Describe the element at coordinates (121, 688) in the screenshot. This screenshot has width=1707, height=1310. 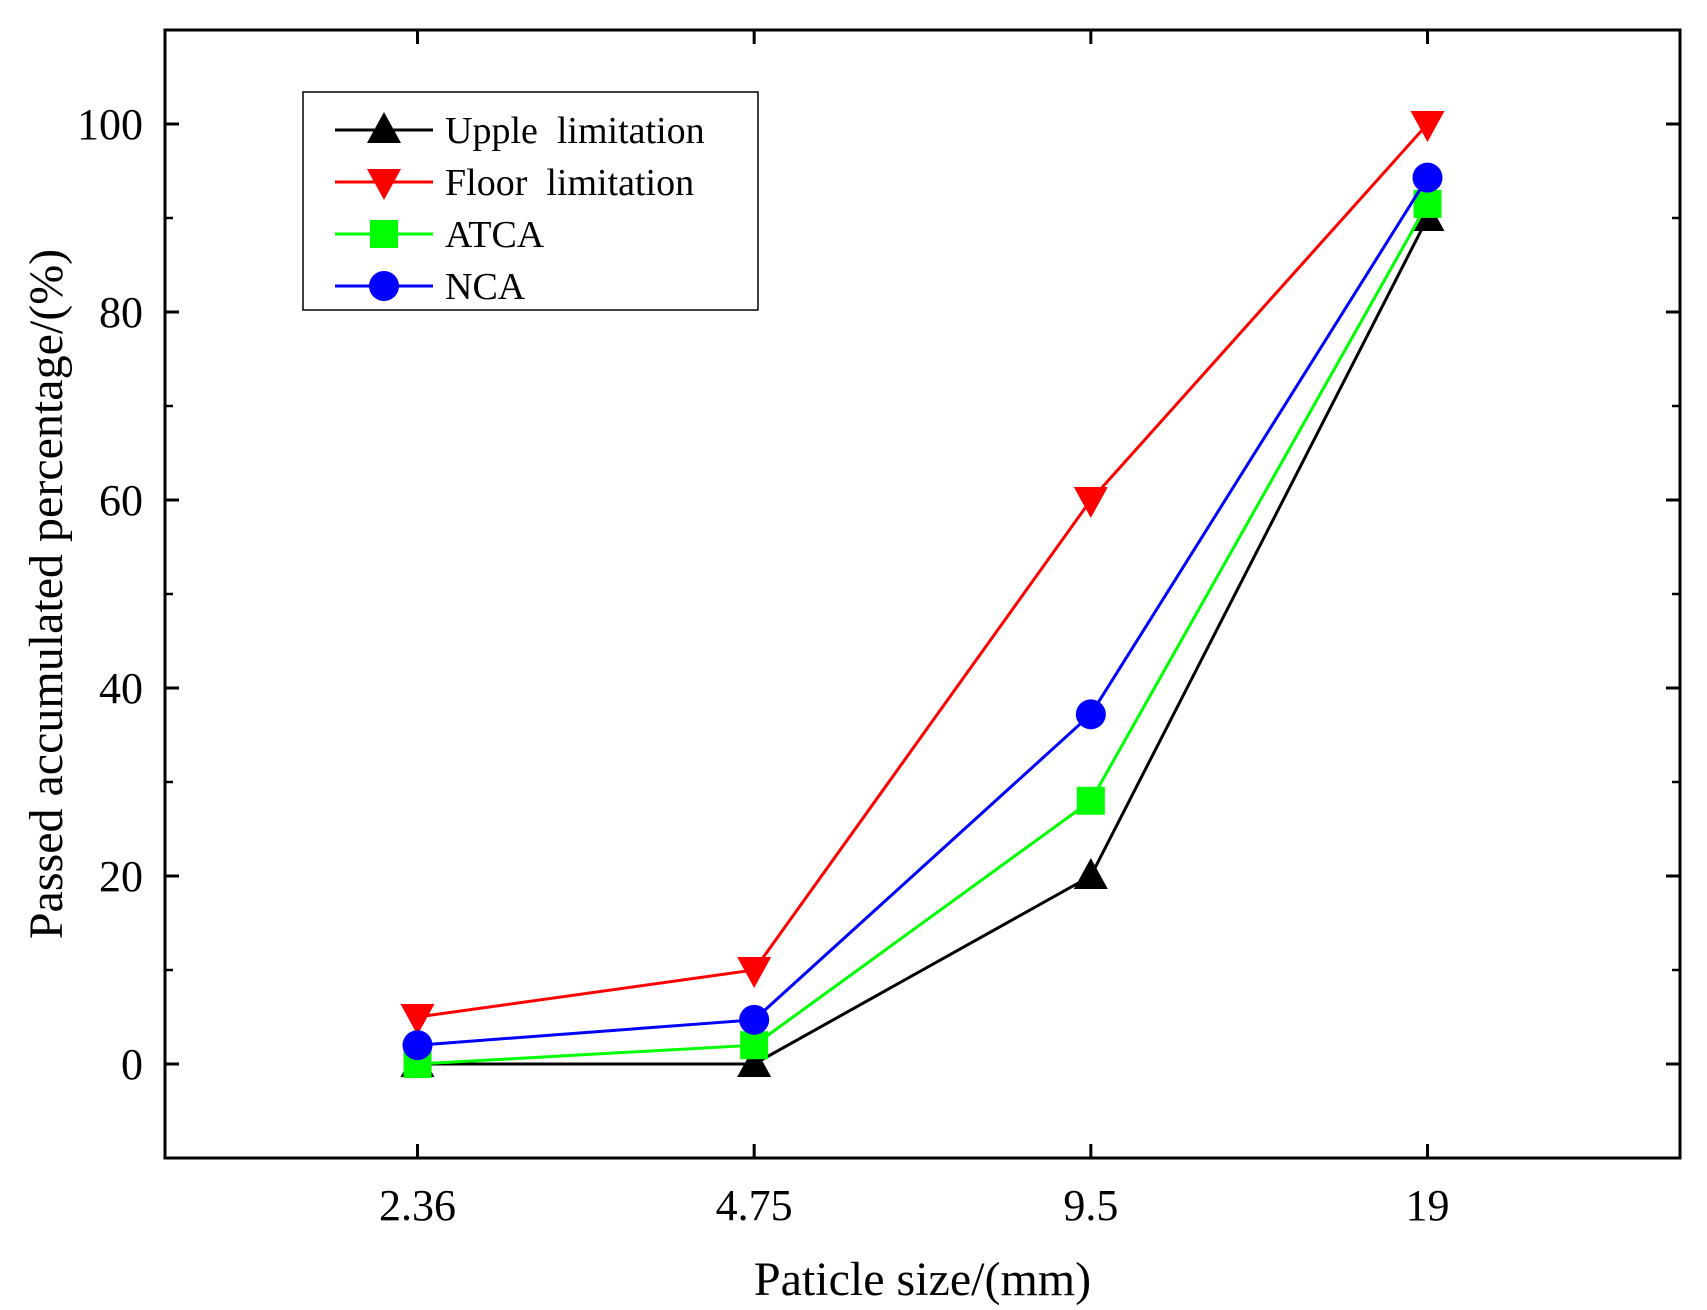
I see `y-tick-label: 40` at that location.